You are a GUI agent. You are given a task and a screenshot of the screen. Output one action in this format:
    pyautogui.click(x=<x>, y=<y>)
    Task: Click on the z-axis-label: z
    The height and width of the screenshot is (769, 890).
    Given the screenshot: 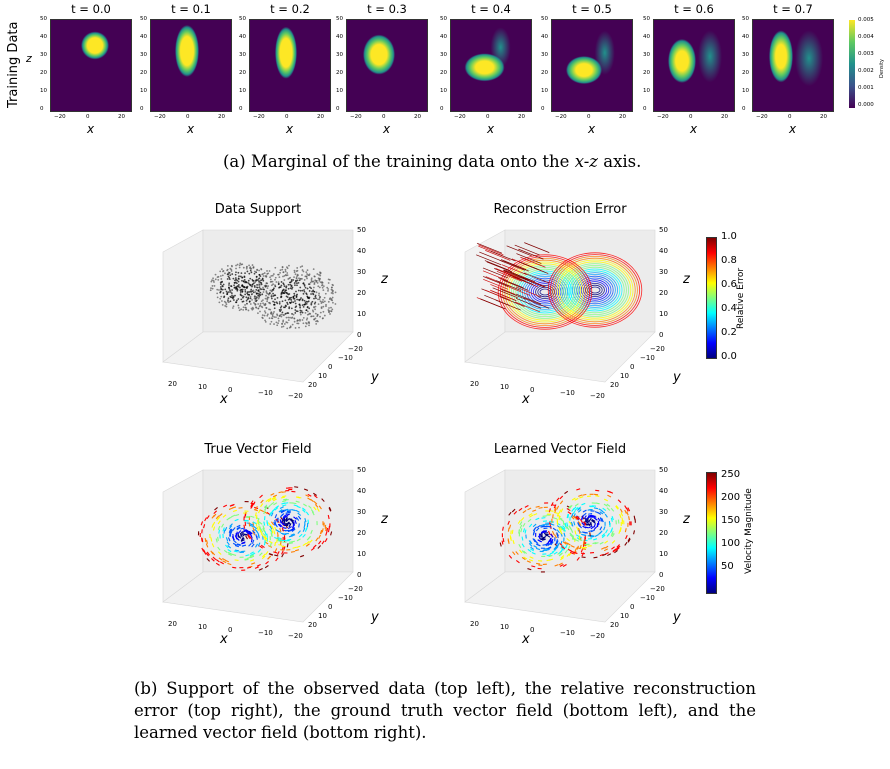 What is the action you would take?
    pyautogui.click(x=686, y=279)
    